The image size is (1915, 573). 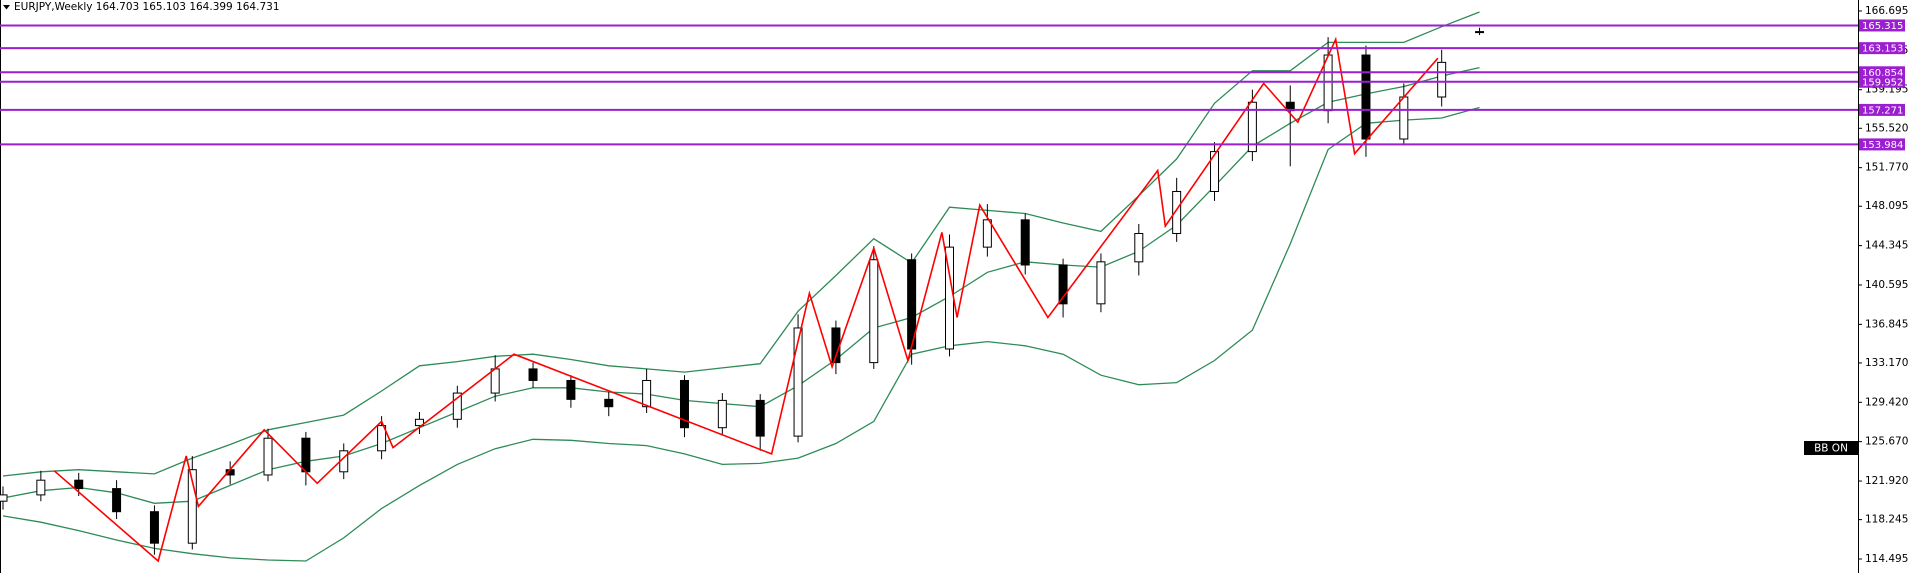 I want to click on level-label: 160.854, so click(x=1882, y=73).